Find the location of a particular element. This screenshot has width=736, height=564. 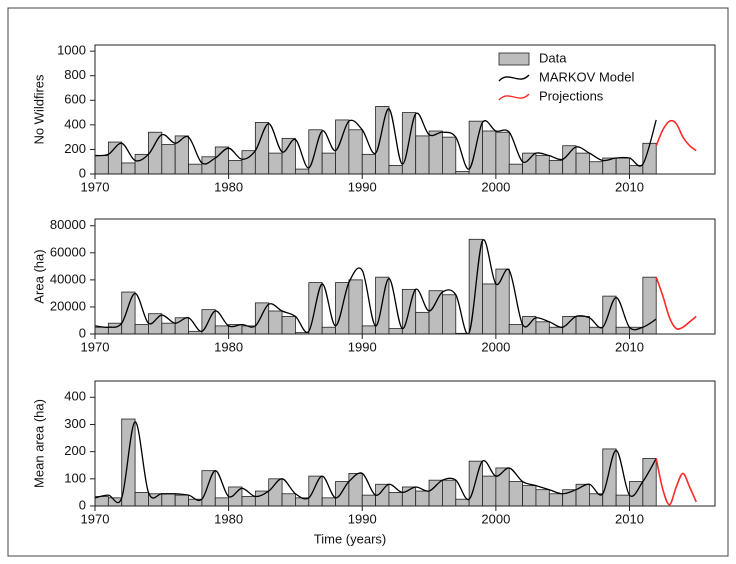

y-axis-label: Mean area (ha) is located at coordinates (38, 443).